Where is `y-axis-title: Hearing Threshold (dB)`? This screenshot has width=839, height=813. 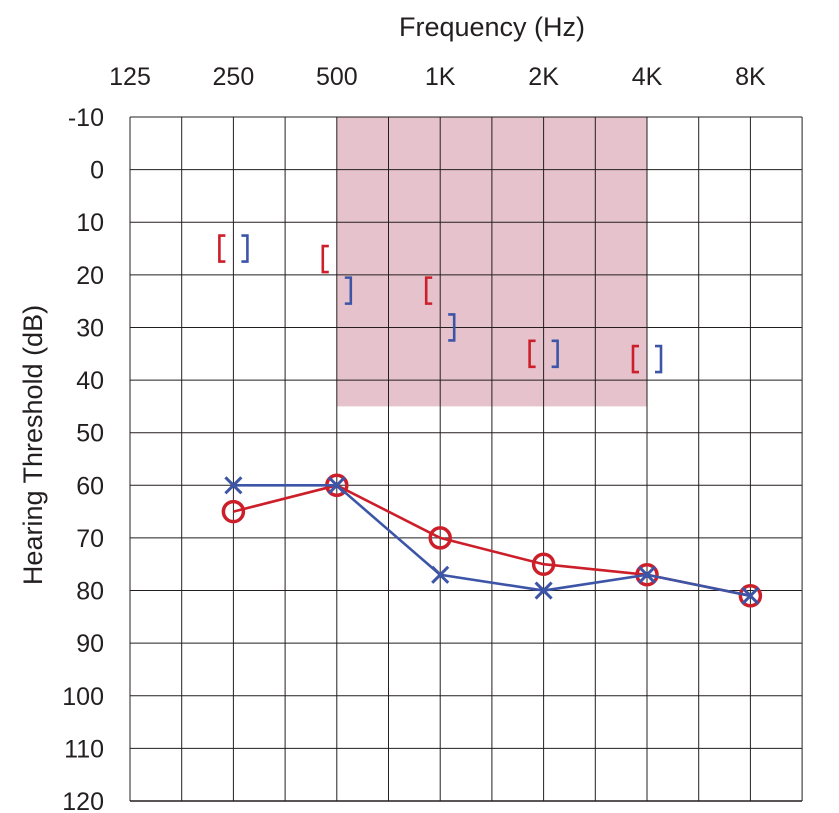
y-axis-title: Hearing Threshold (dB) is located at coordinates (33, 445).